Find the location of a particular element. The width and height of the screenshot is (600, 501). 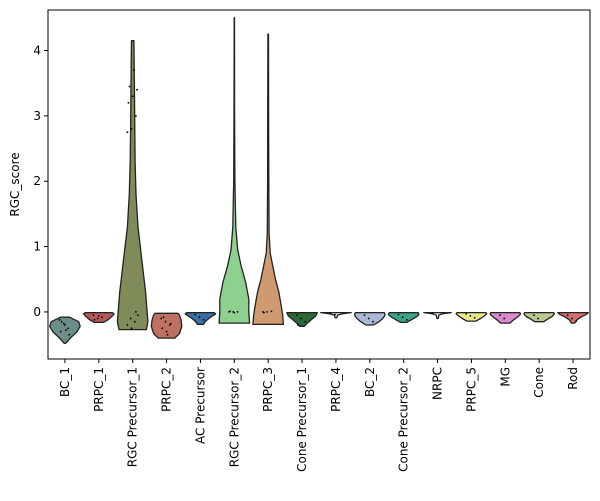

x-tick-label: MG is located at coordinates (505, 377).